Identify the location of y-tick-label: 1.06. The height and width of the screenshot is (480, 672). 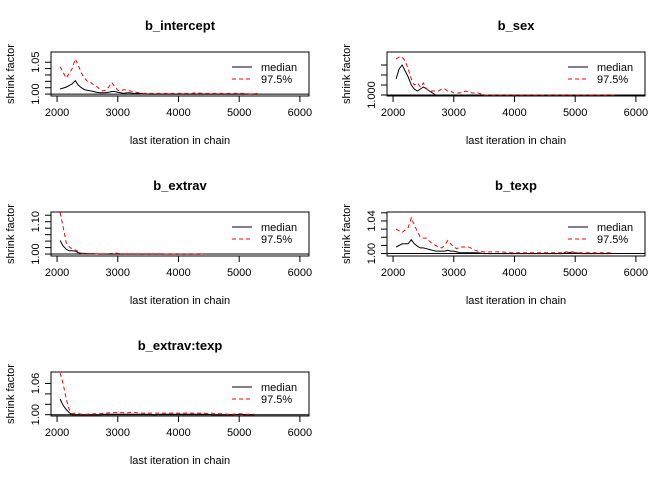
(36, 383).